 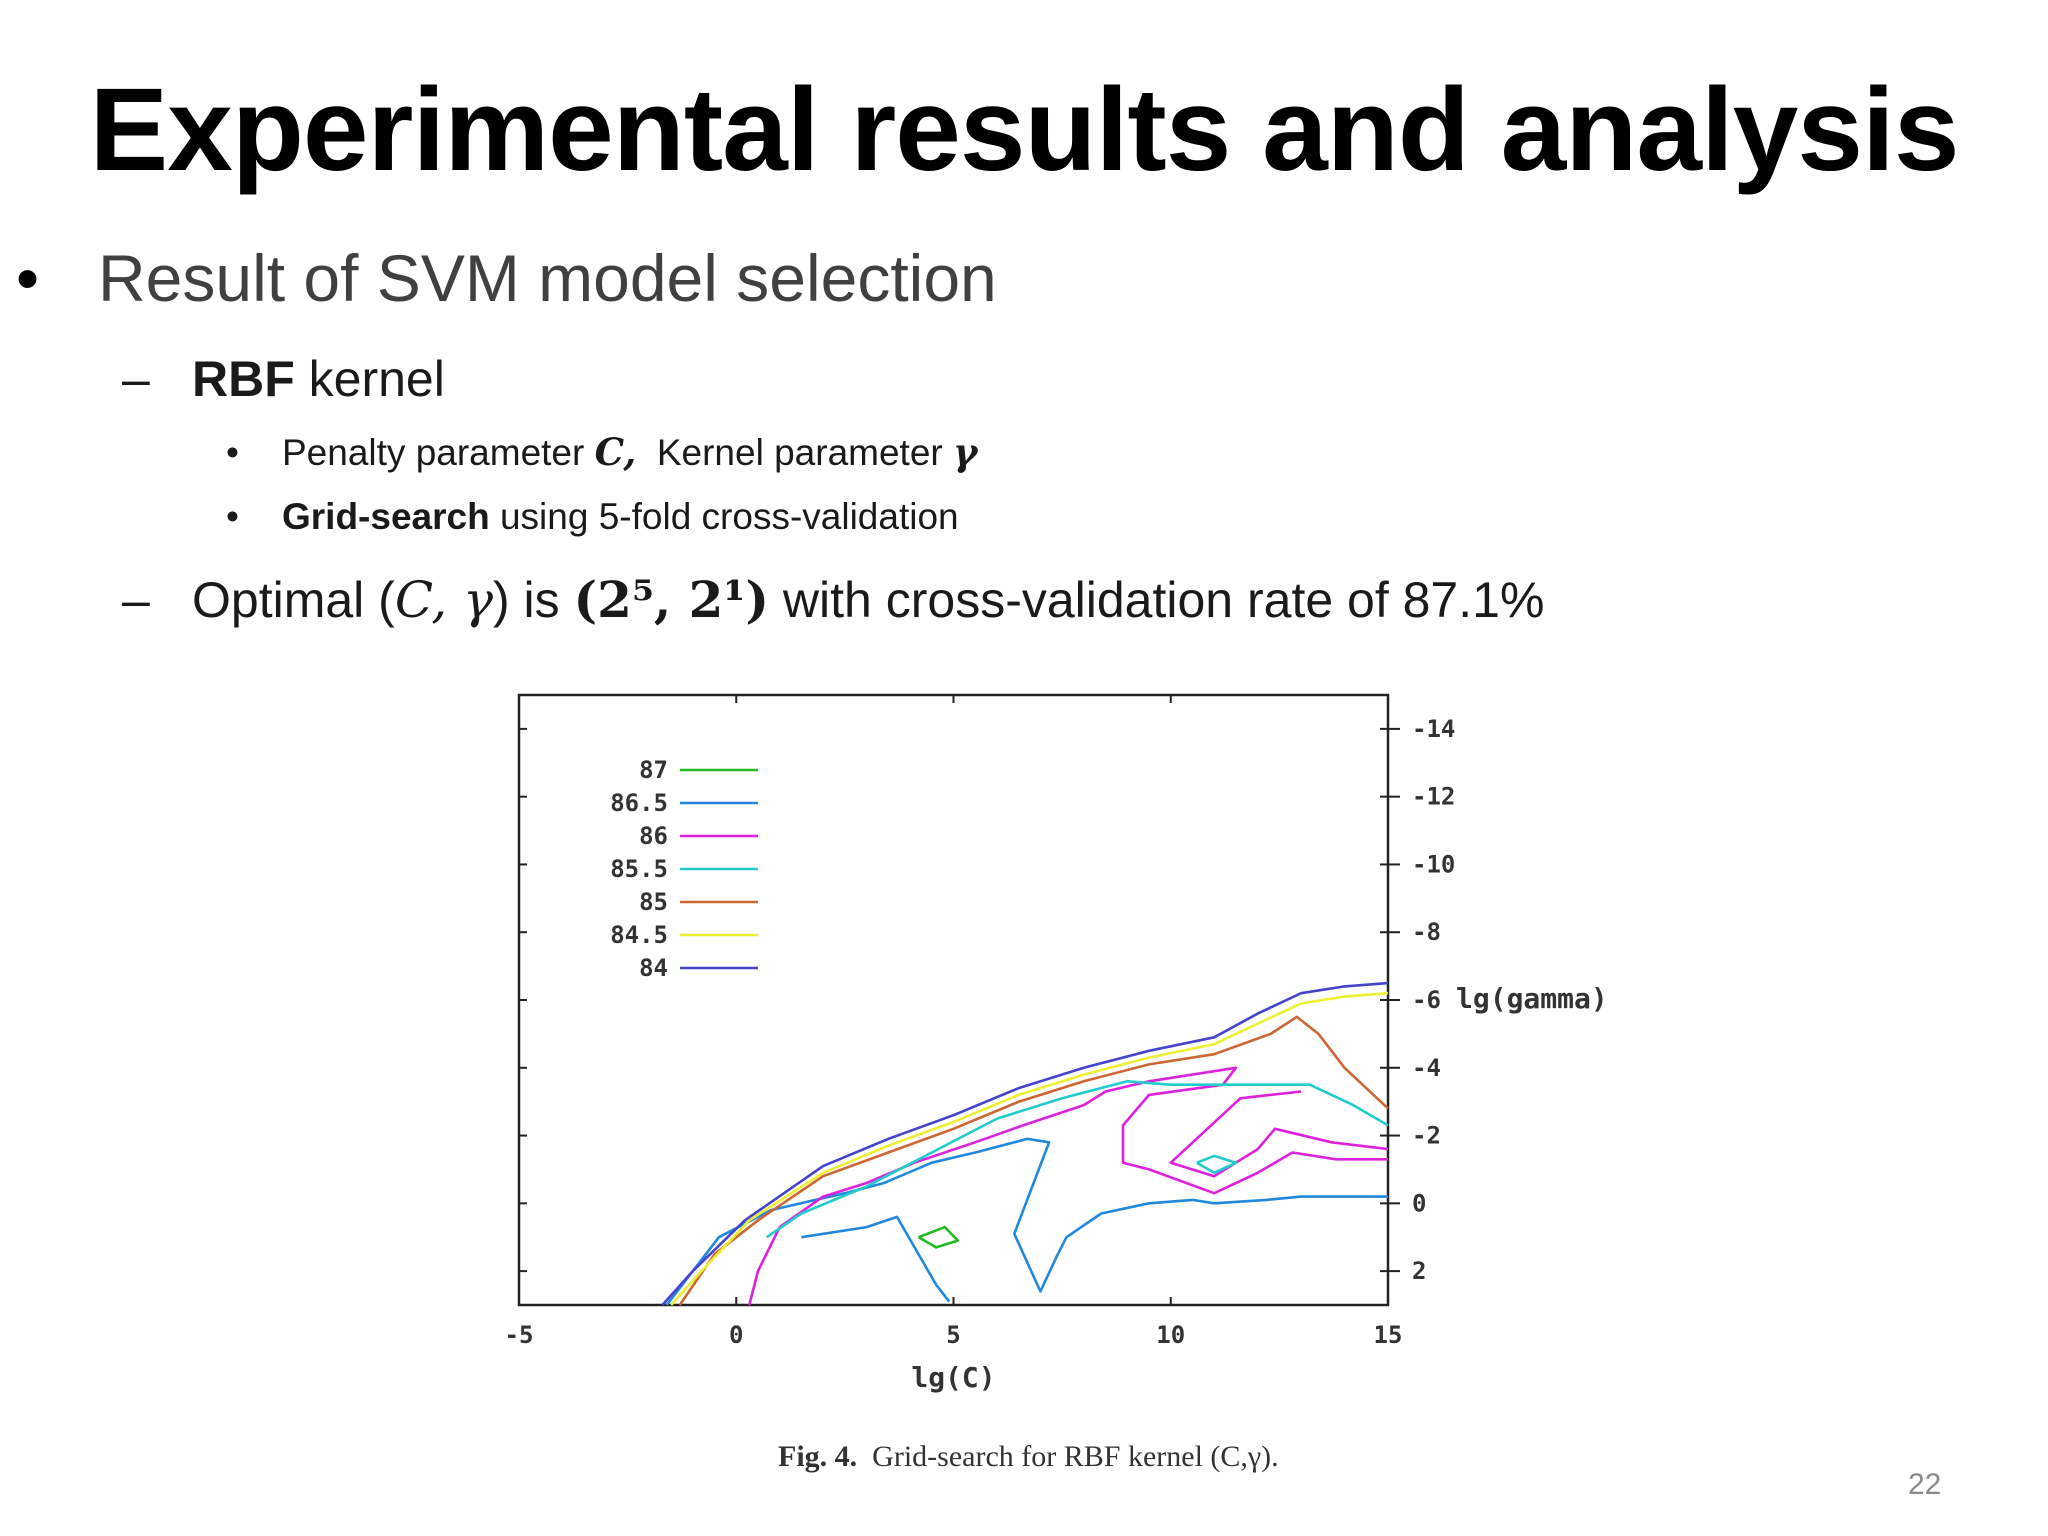 I want to click on kernel-text: Kernel parameter, so click(x=795, y=452).